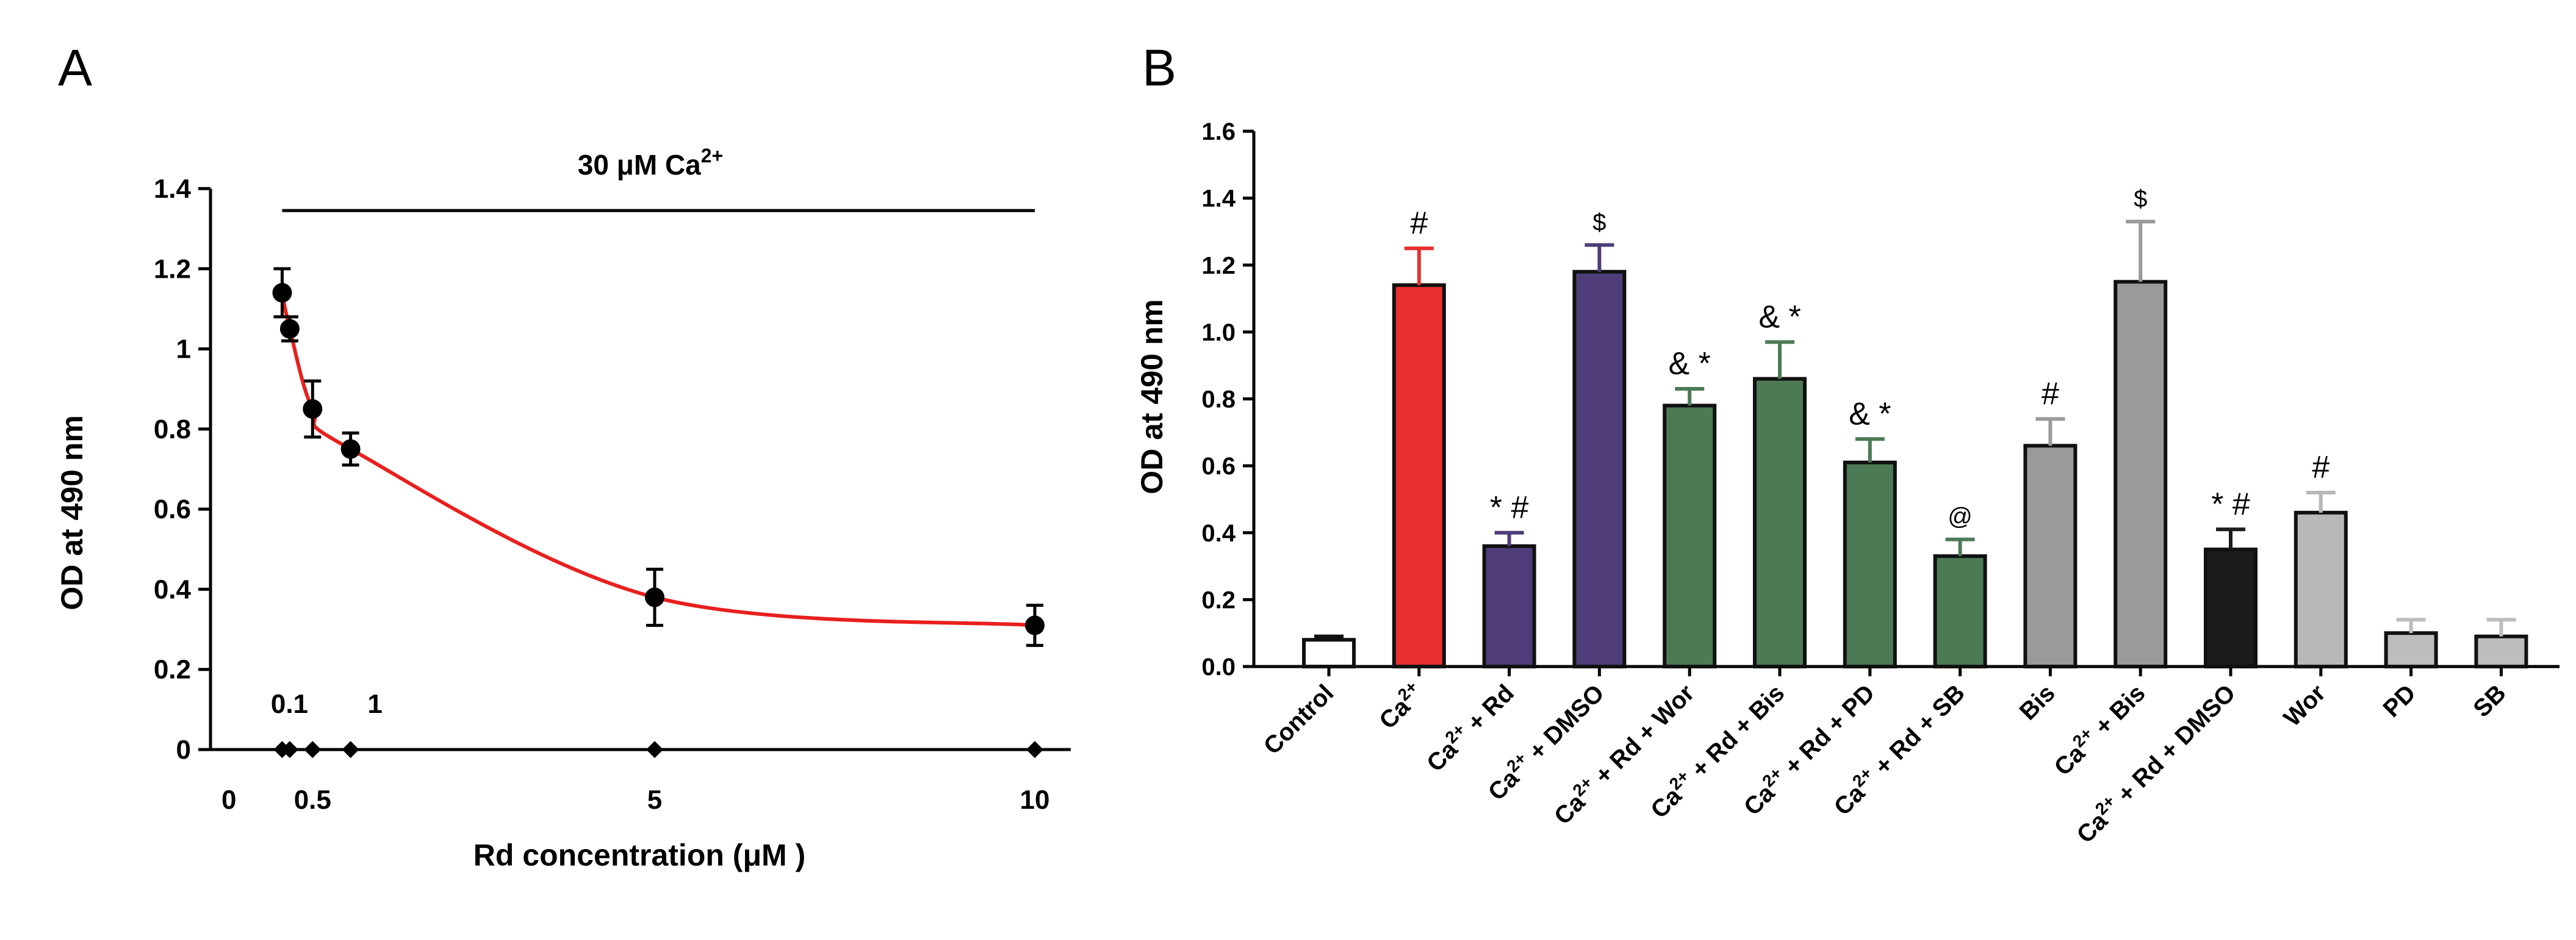 The width and height of the screenshot is (2576, 940). Describe the element at coordinates (374, 704) in the screenshot. I see `panel-a-x-upper-tick-label: 1` at that location.